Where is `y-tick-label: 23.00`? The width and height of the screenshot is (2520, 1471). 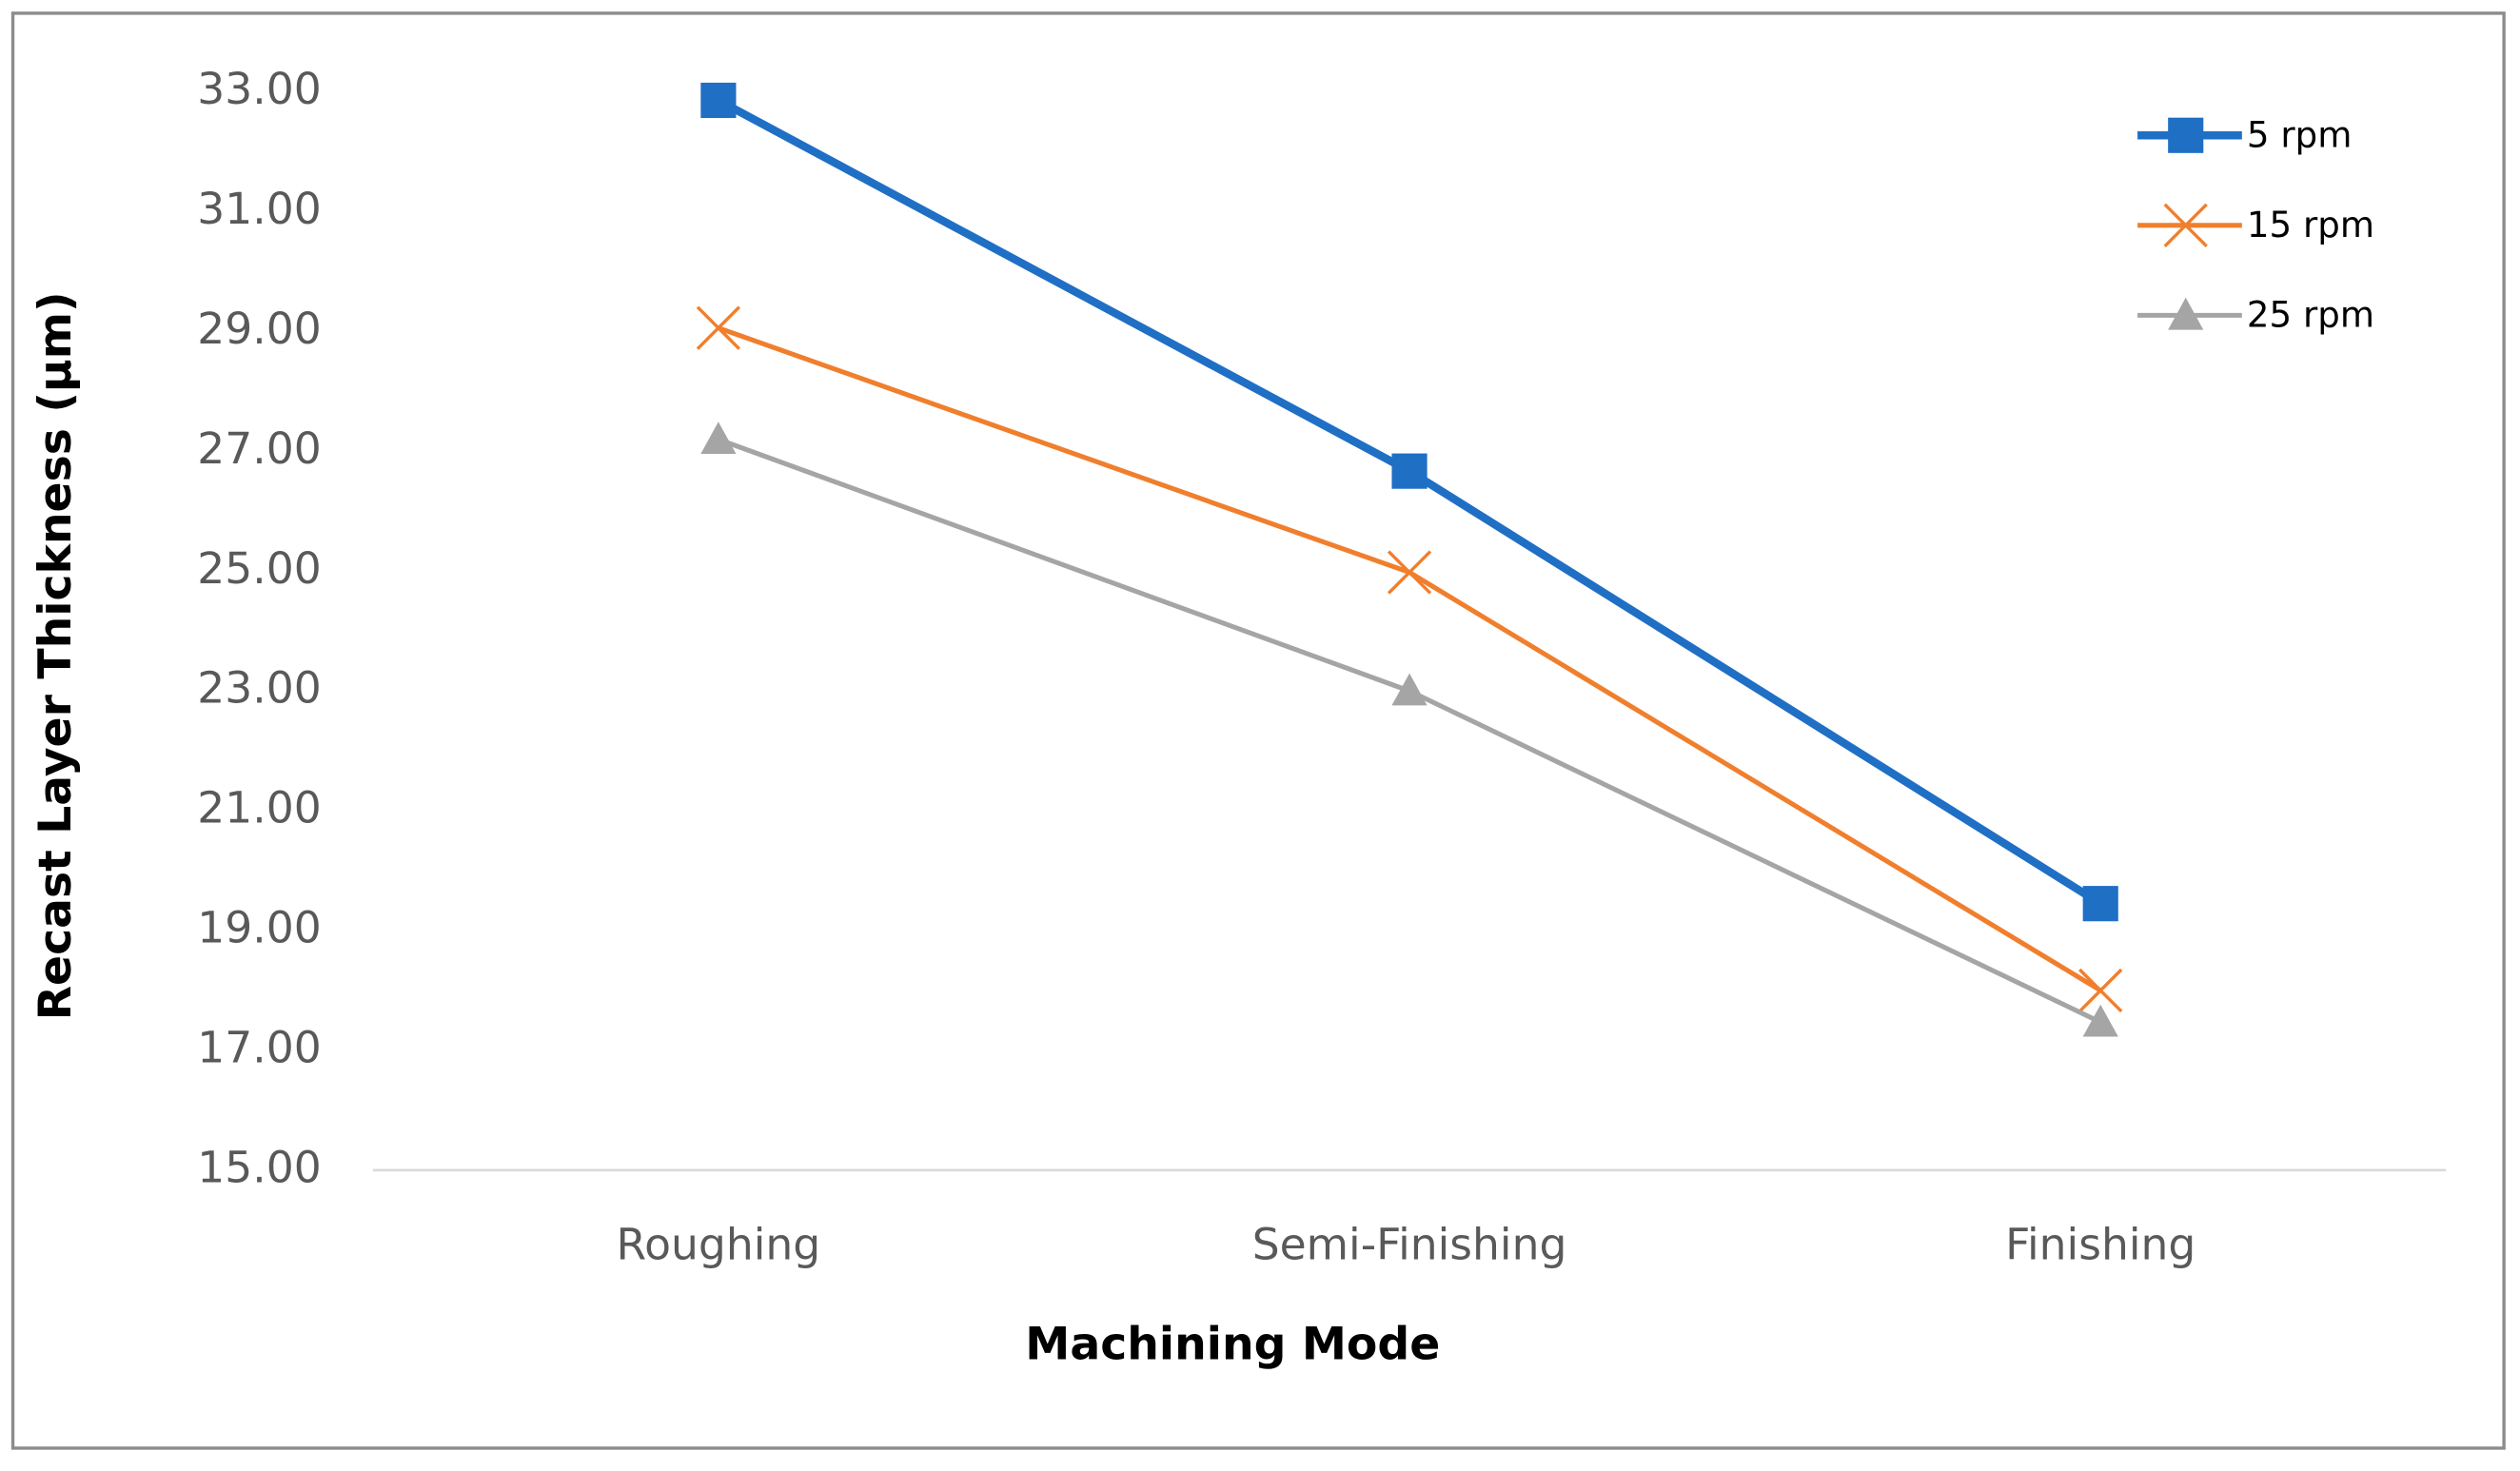
y-tick-label: 23.00 is located at coordinates (259, 688).